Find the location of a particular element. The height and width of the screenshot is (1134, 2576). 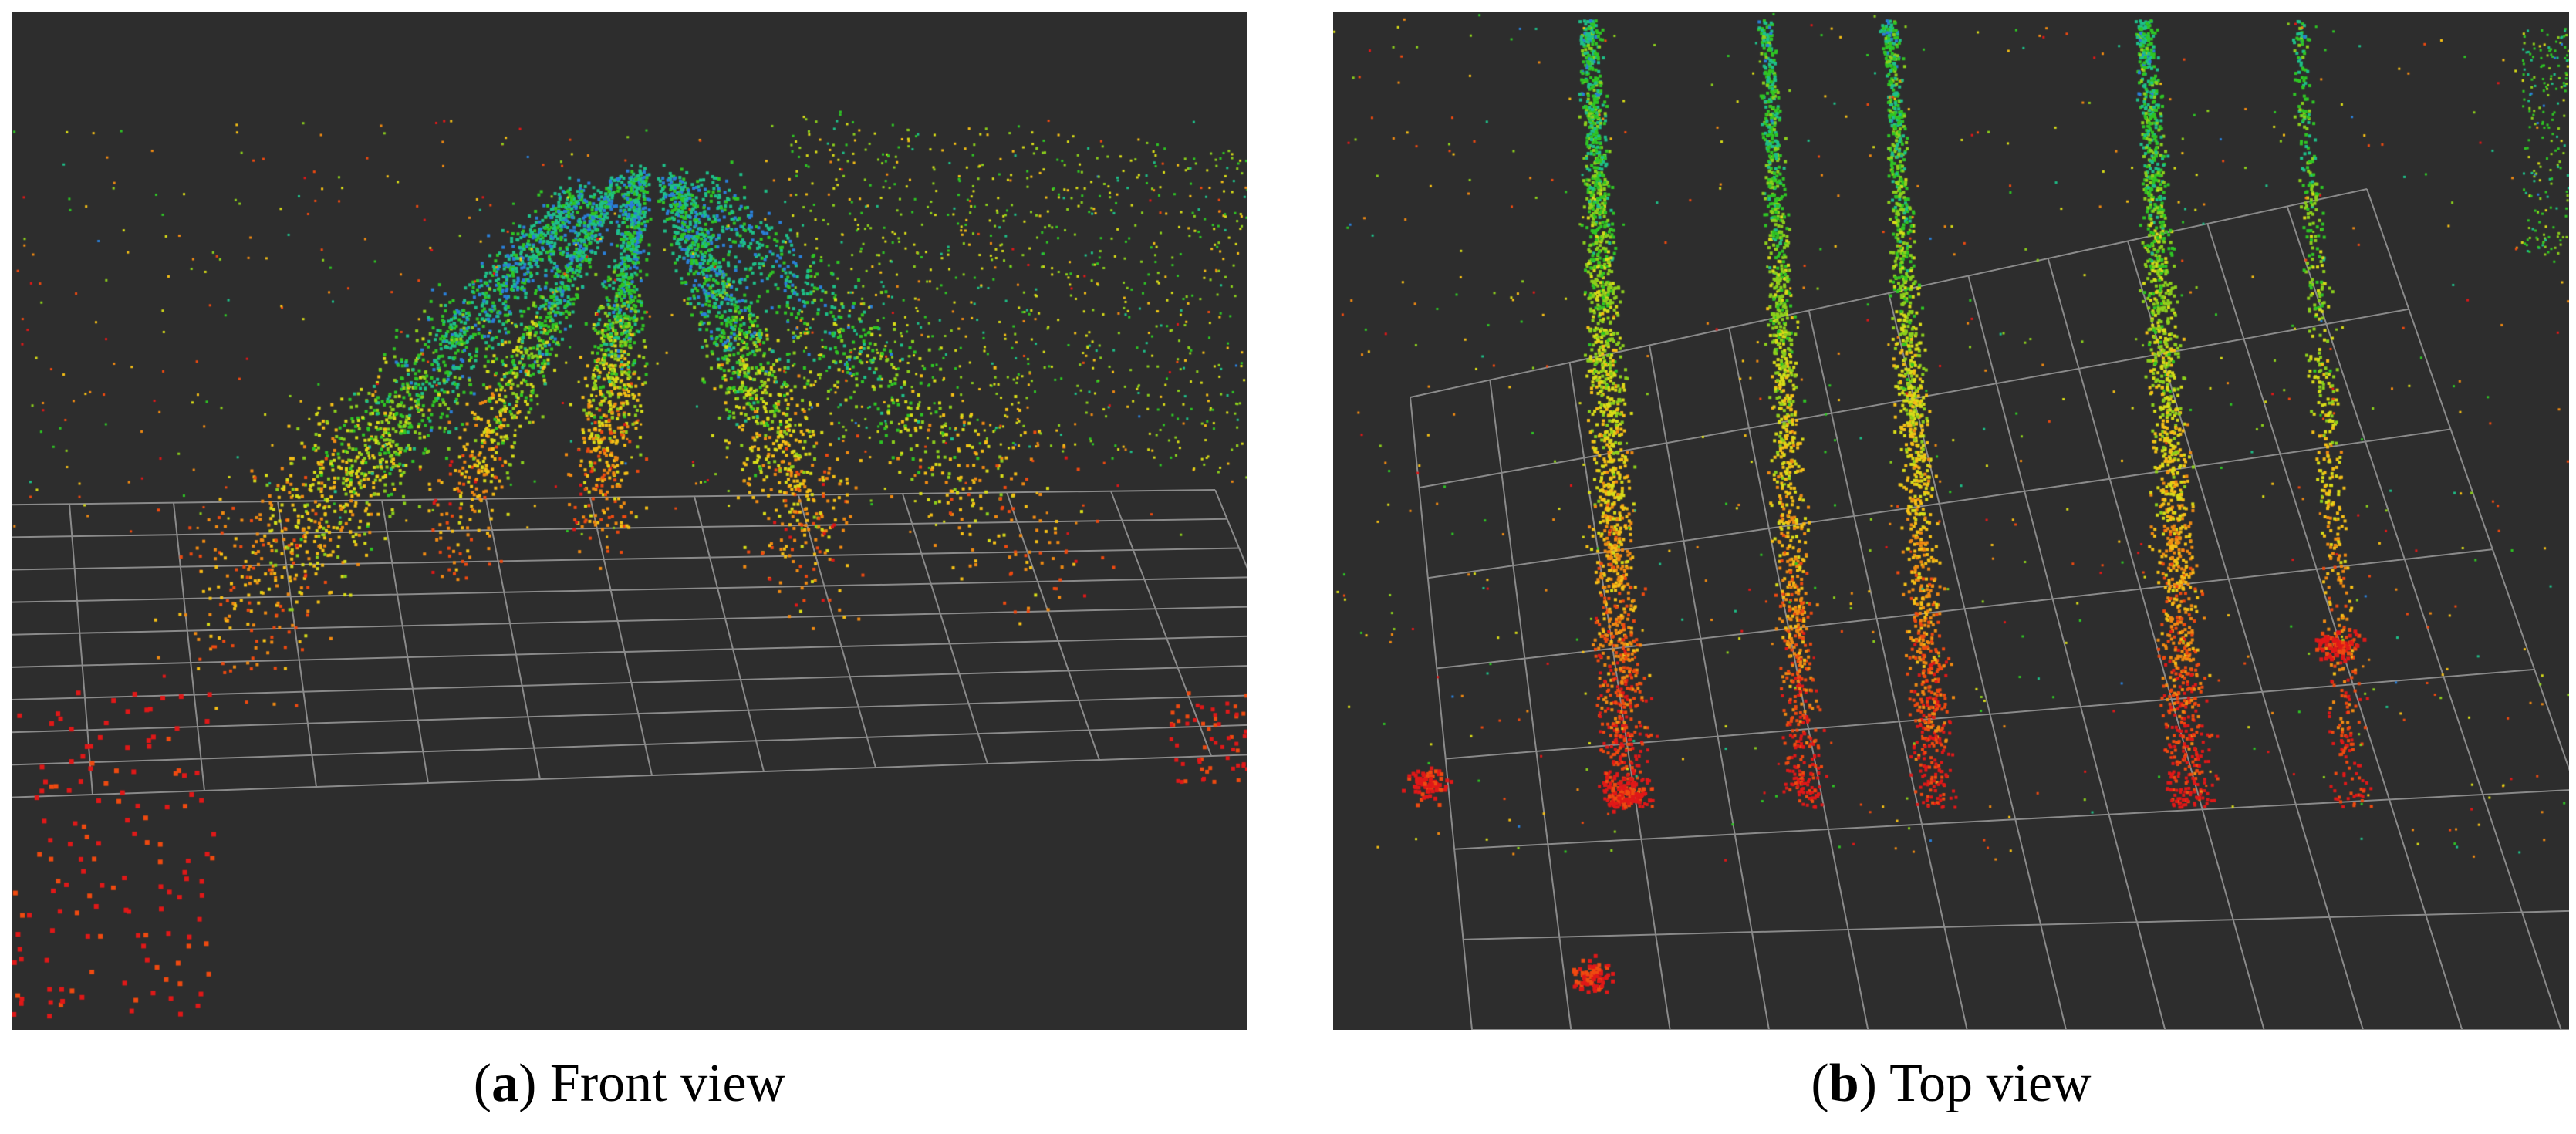

caption-a-letter: a is located at coordinates (505, 1083).